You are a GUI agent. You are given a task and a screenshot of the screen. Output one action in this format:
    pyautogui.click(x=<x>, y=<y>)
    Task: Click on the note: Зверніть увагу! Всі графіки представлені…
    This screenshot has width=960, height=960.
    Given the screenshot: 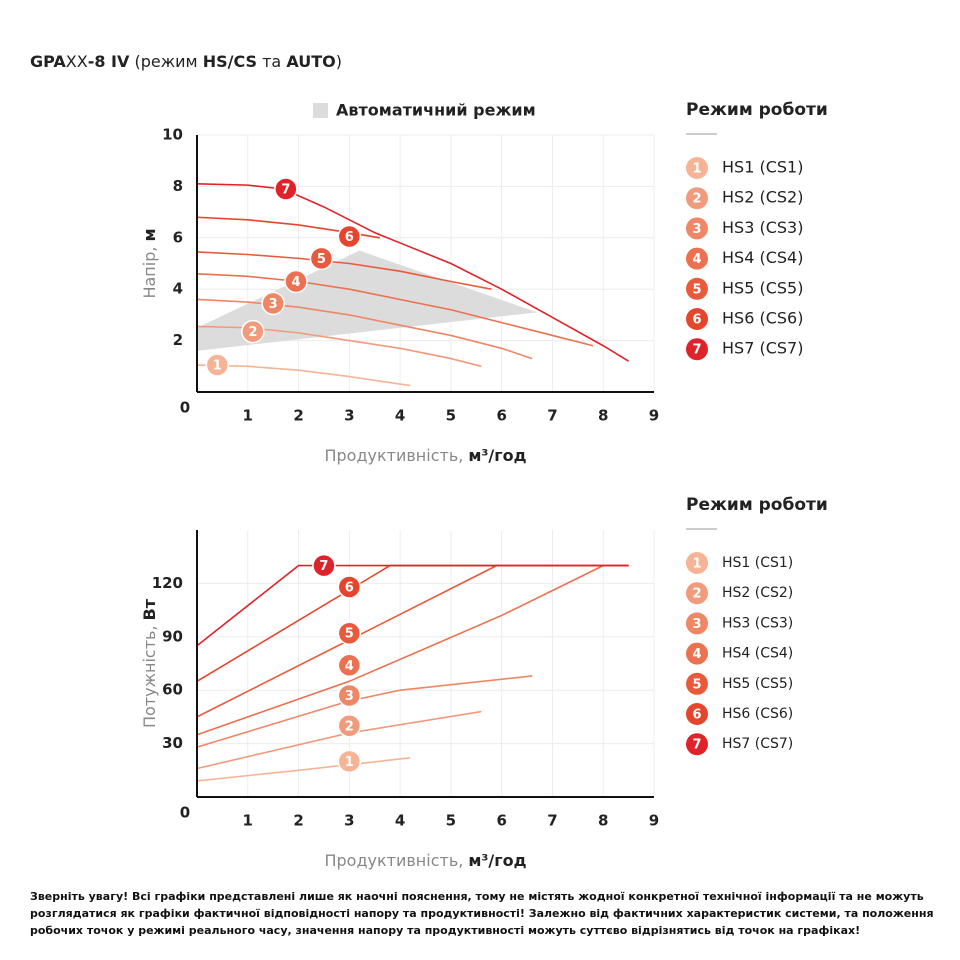 What is the action you would take?
    pyautogui.click(x=482, y=913)
    